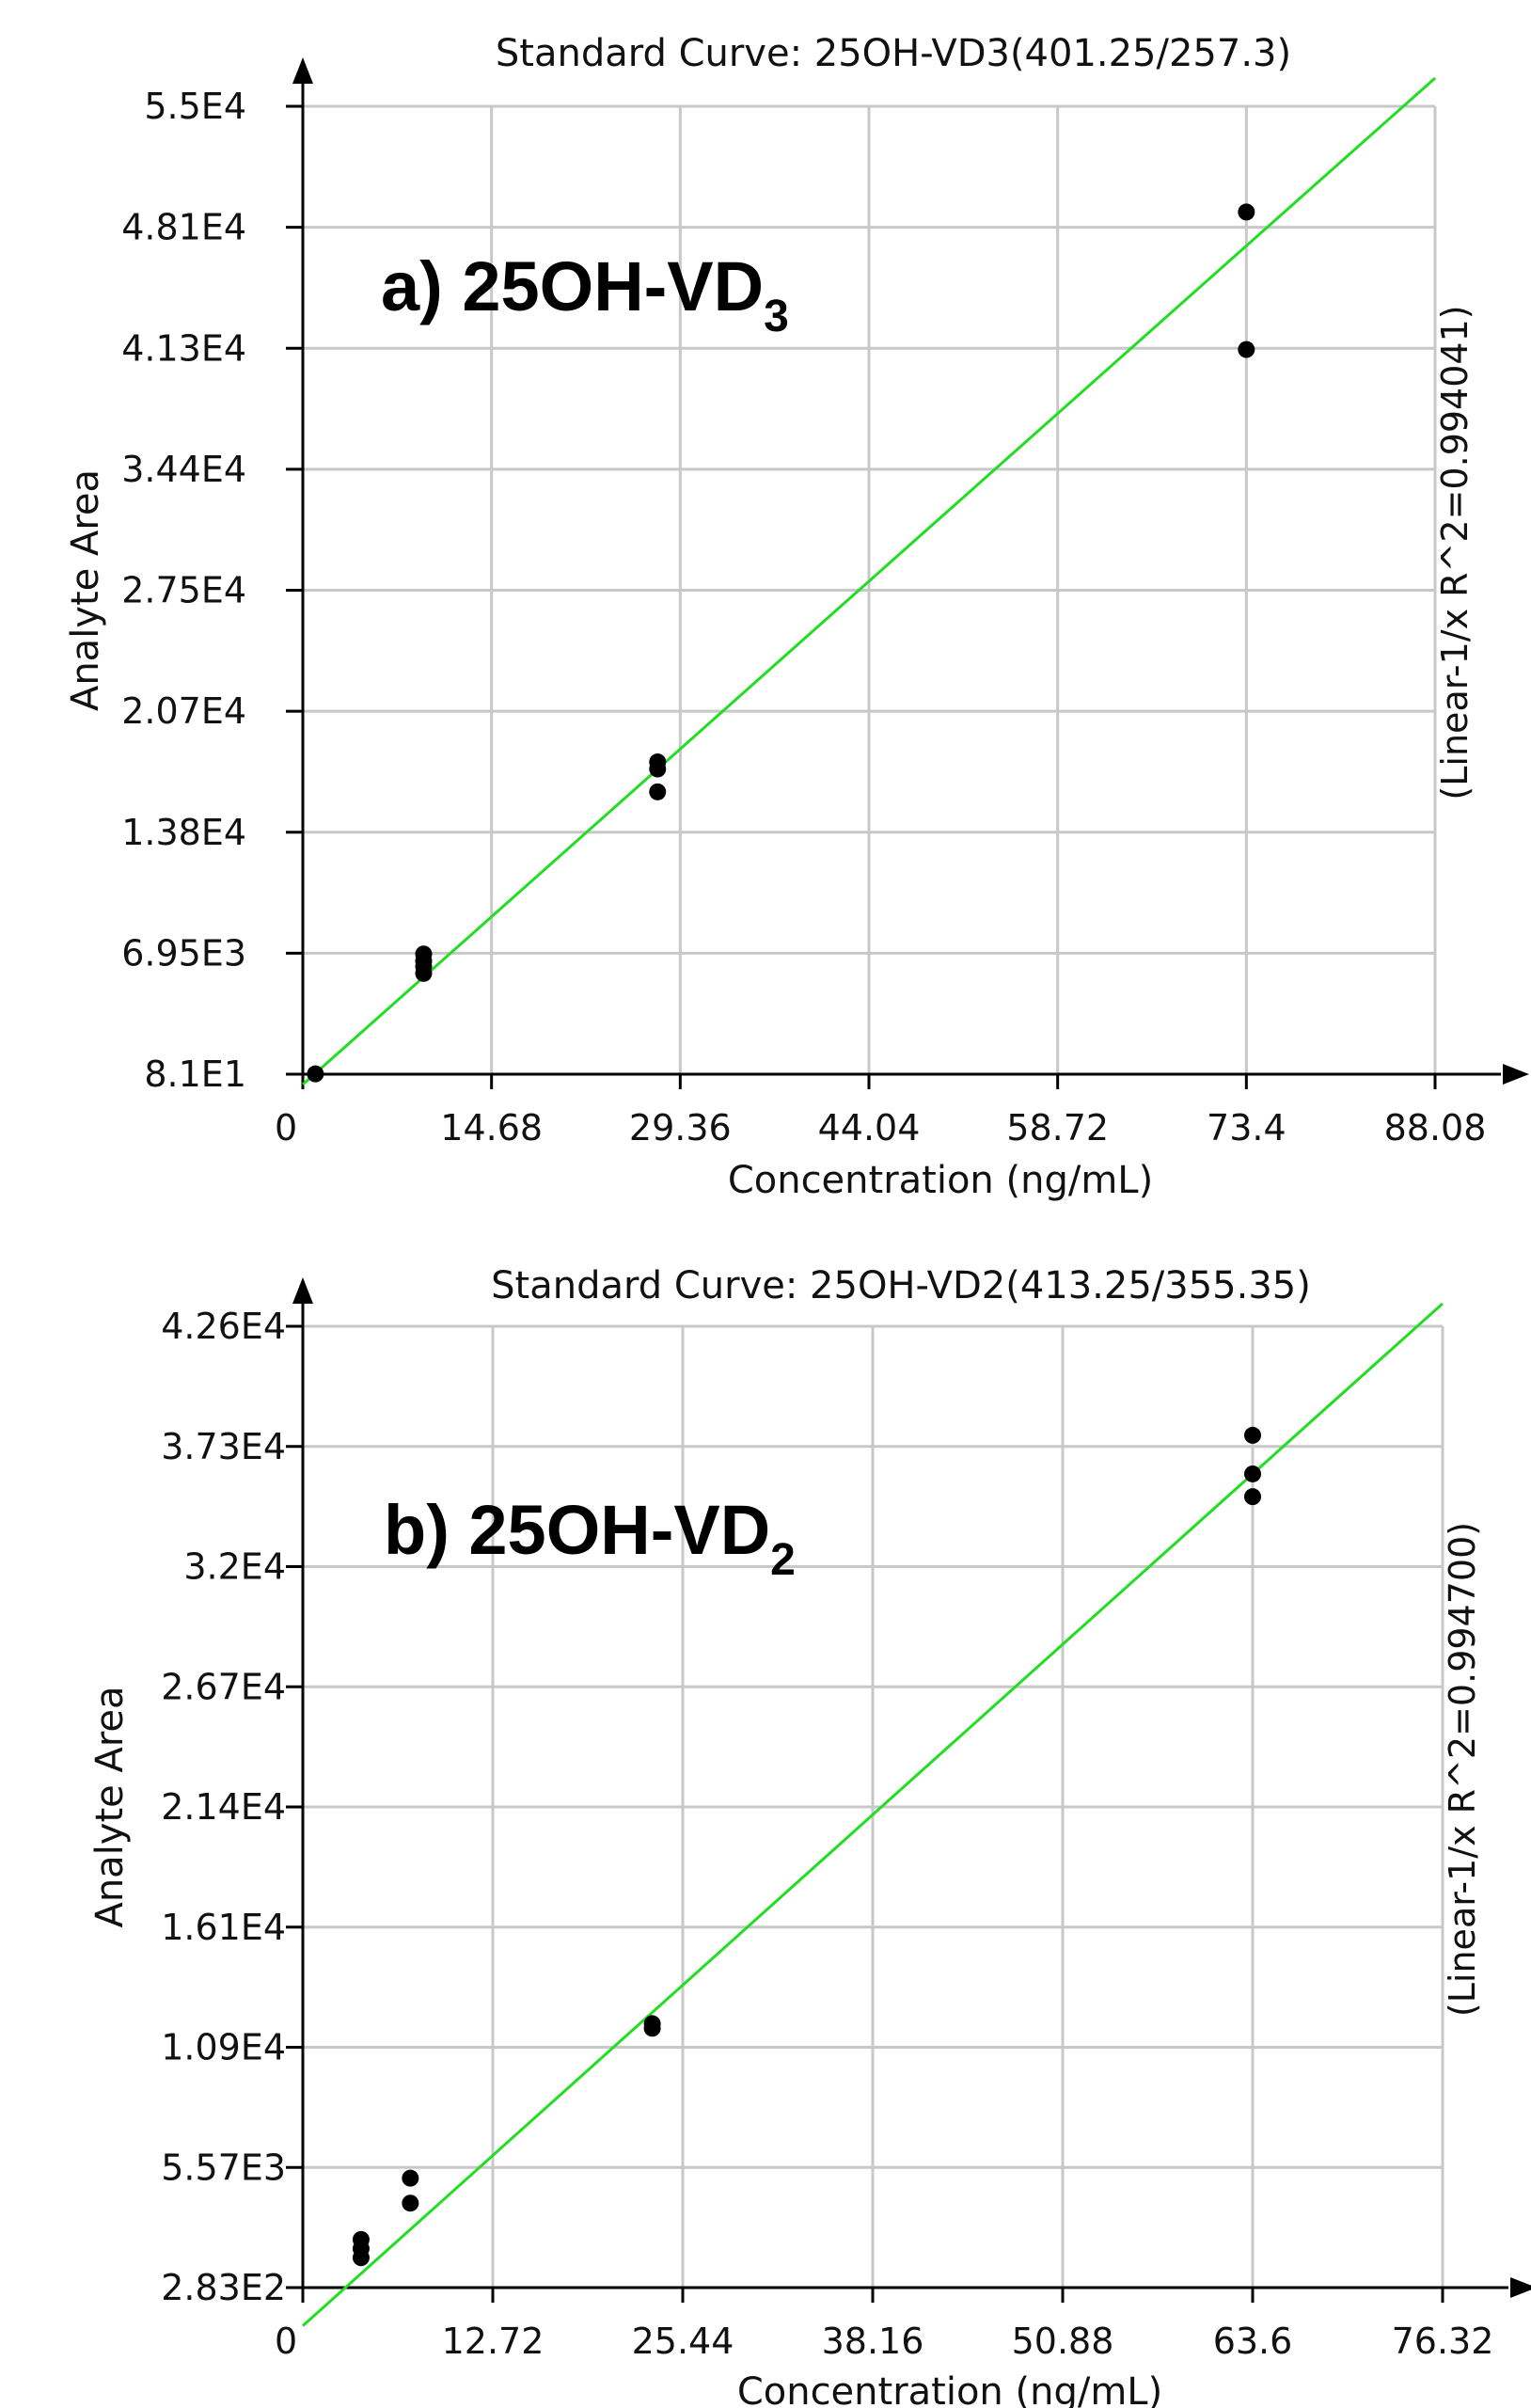 This screenshot has width=1531, height=2408. I want to click on y-tick-label: 3.2E4, so click(234, 1567).